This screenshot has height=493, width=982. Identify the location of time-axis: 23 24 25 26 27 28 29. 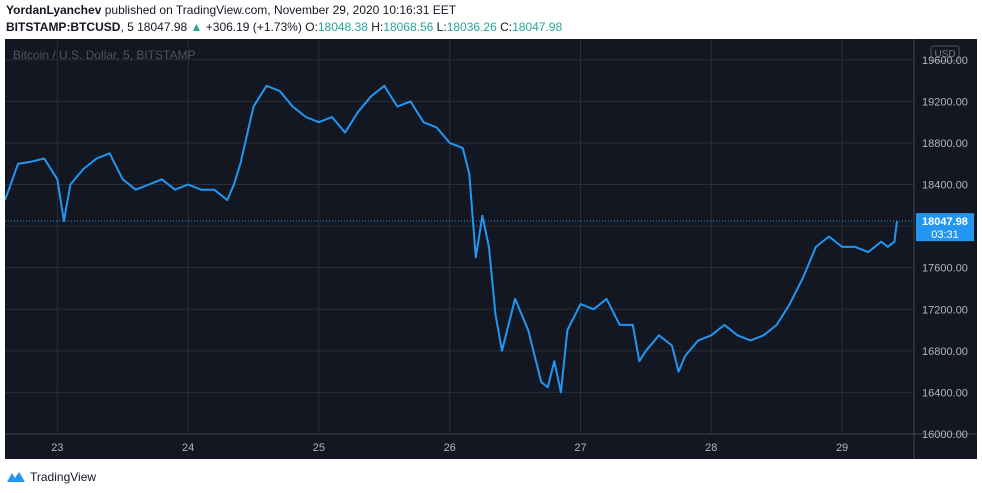
(449, 448).